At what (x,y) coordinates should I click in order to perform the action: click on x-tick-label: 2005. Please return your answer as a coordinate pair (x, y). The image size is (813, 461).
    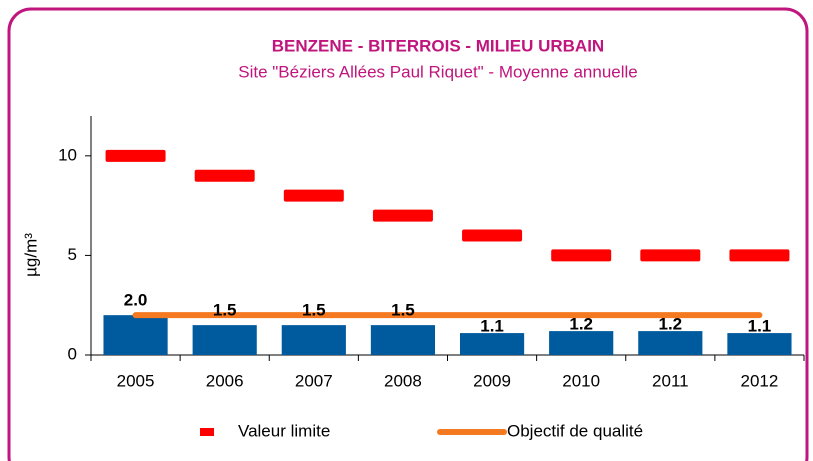
    Looking at the image, I should click on (136, 380).